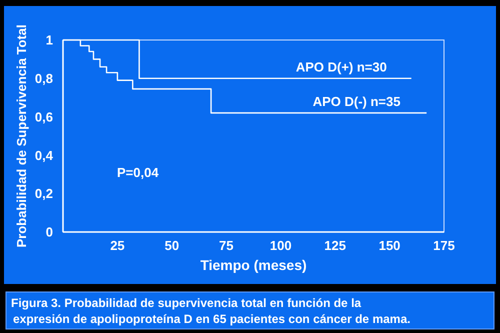 The height and width of the screenshot is (333, 500). I want to click on annotation: P=0,04, so click(138, 172).